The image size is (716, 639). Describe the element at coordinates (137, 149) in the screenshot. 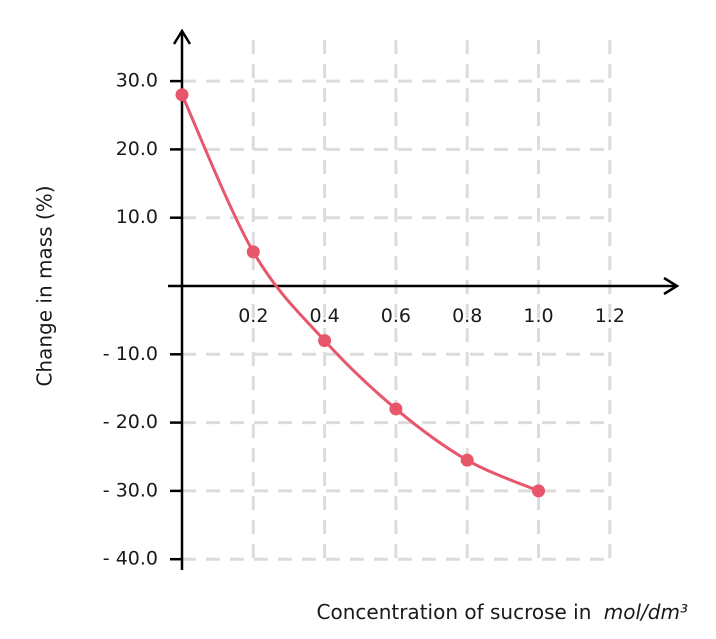

I see `y-tick-label-1: 20.0` at that location.